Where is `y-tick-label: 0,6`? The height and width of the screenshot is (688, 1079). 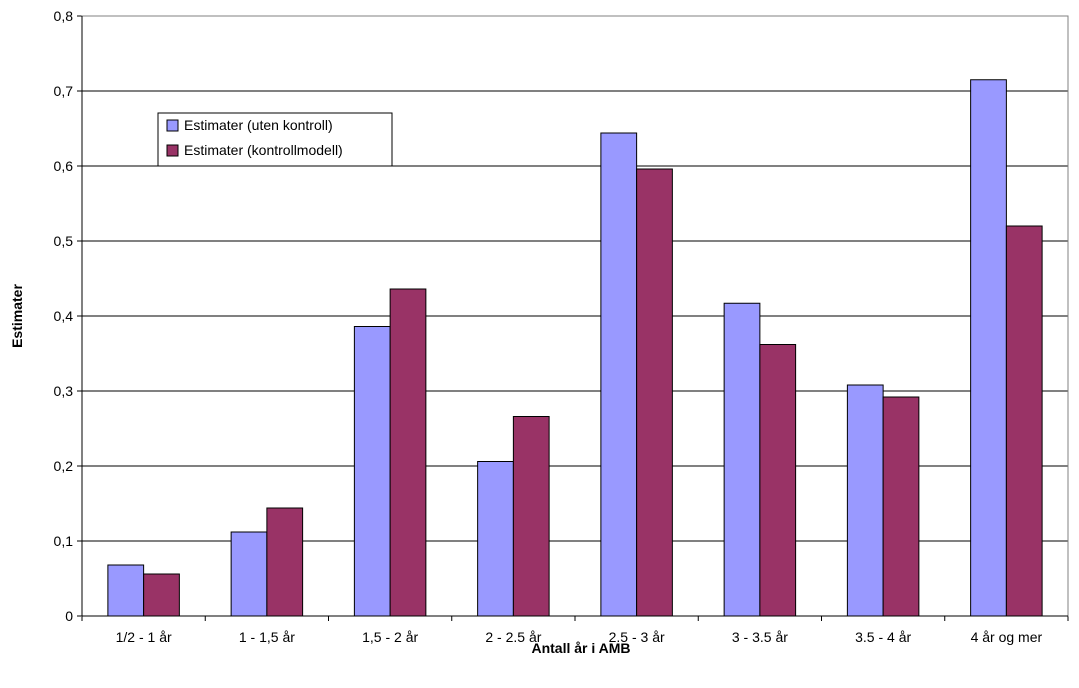 y-tick-label: 0,6 is located at coordinates (64, 166).